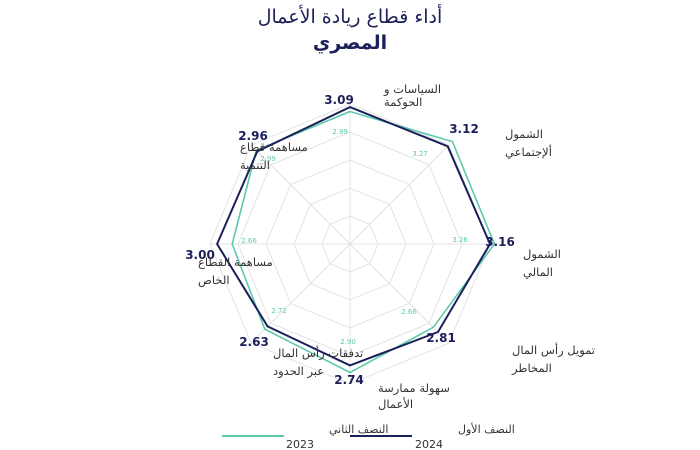  Describe the element at coordinates (486, 429) in the screenshot. I see `legend-label: النصف الأول` at that location.